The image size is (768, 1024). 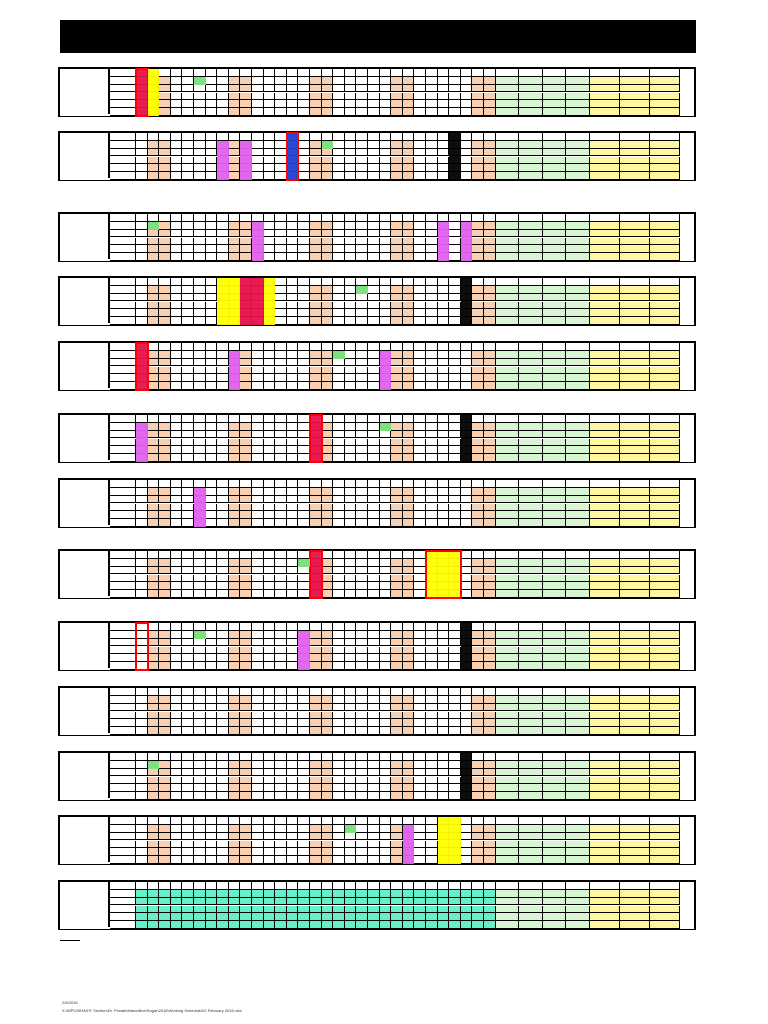 What do you see at coordinates (449, 840) in the screenshot?
I see `yellow-bar` at bounding box center [449, 840].